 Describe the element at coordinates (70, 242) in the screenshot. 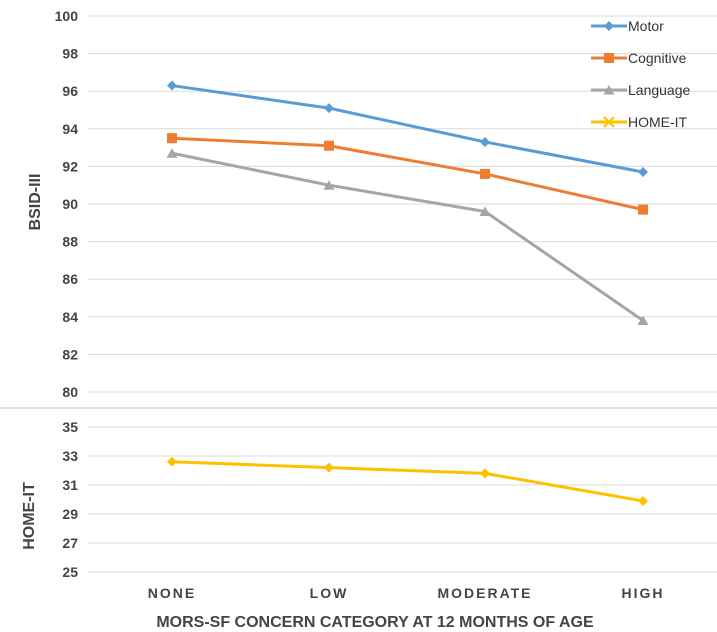

I see `y-tick-label: 88` at that location.